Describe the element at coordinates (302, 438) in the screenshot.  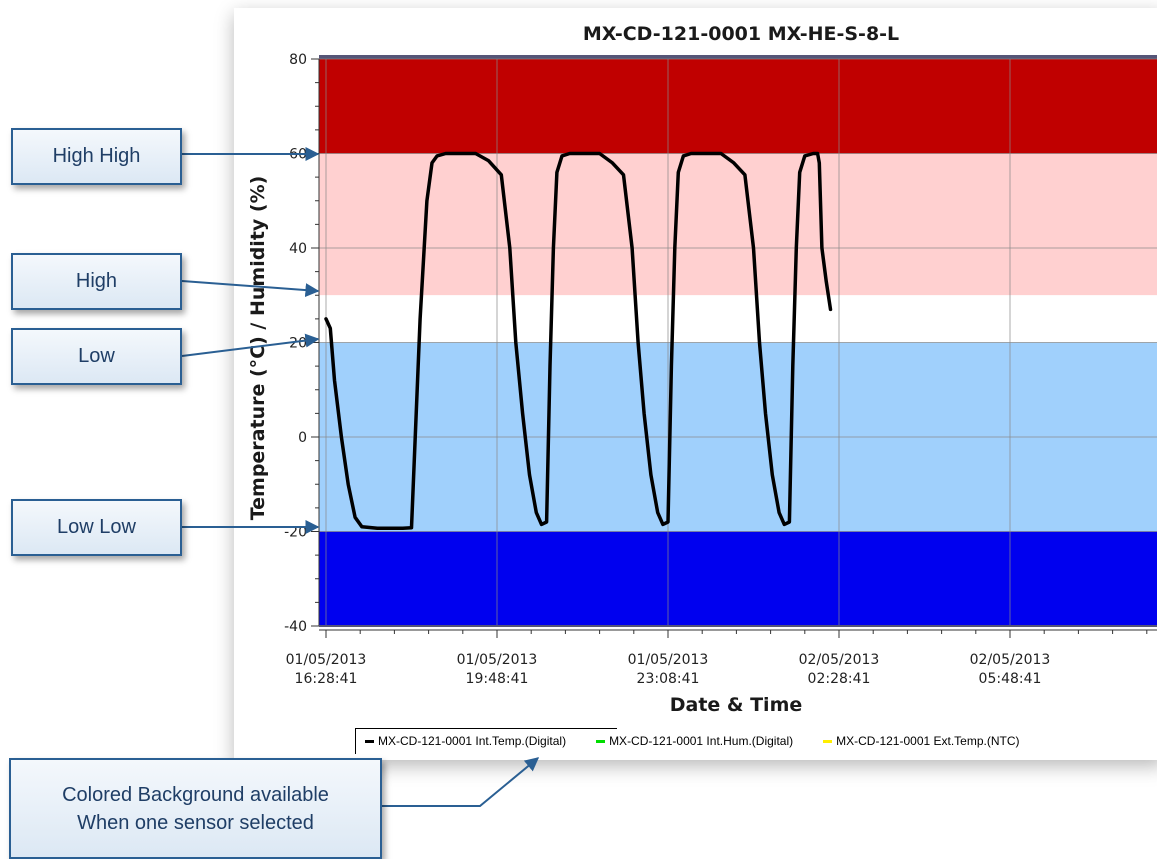
I see `y-tick-label-4: 0` at that location.